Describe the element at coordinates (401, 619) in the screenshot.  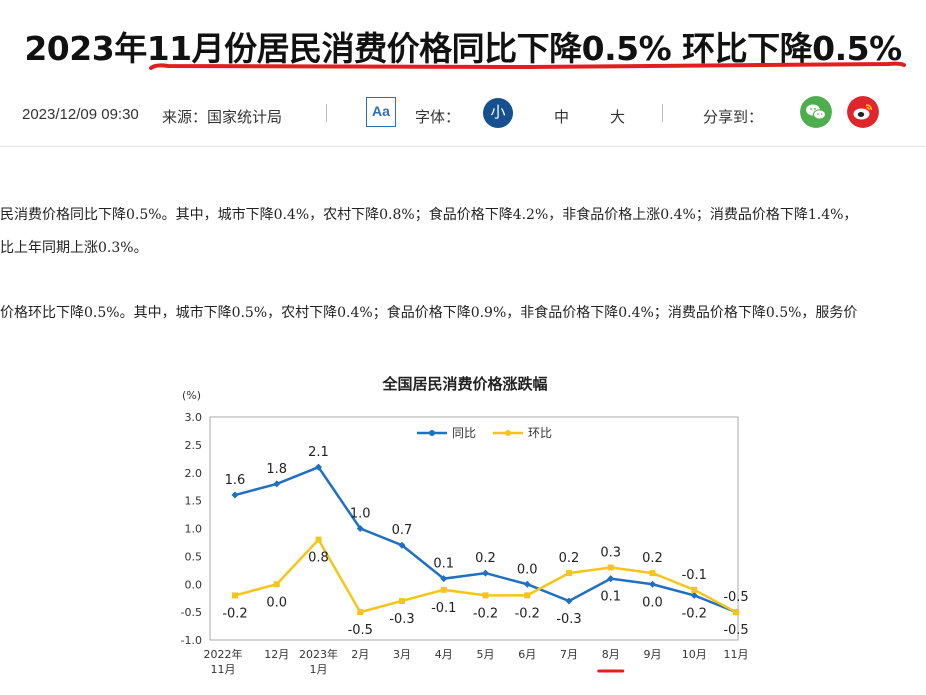
I see `data-label-mom: -0.3` at that location.